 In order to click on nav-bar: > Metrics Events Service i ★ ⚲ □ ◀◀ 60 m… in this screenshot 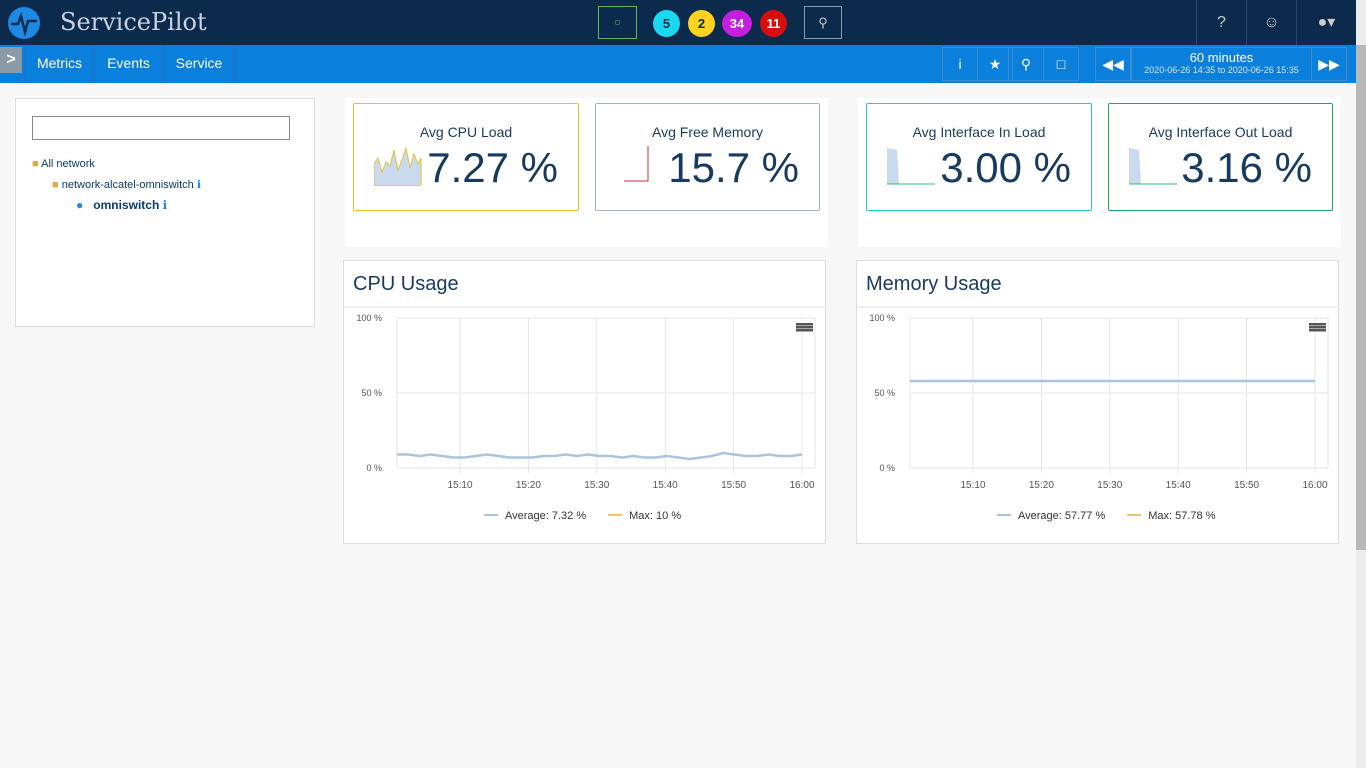, I will do `click(678, 64)`.